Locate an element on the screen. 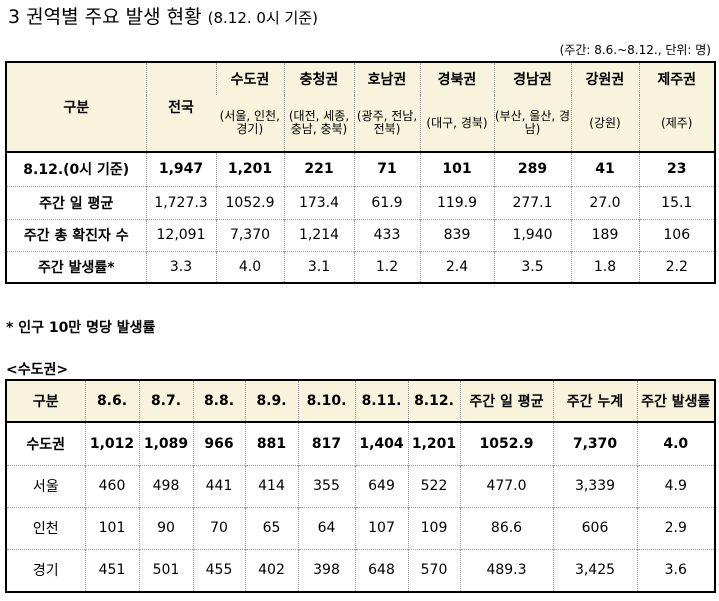  table-cell: 3,339 is located at coordinates (594, 485).